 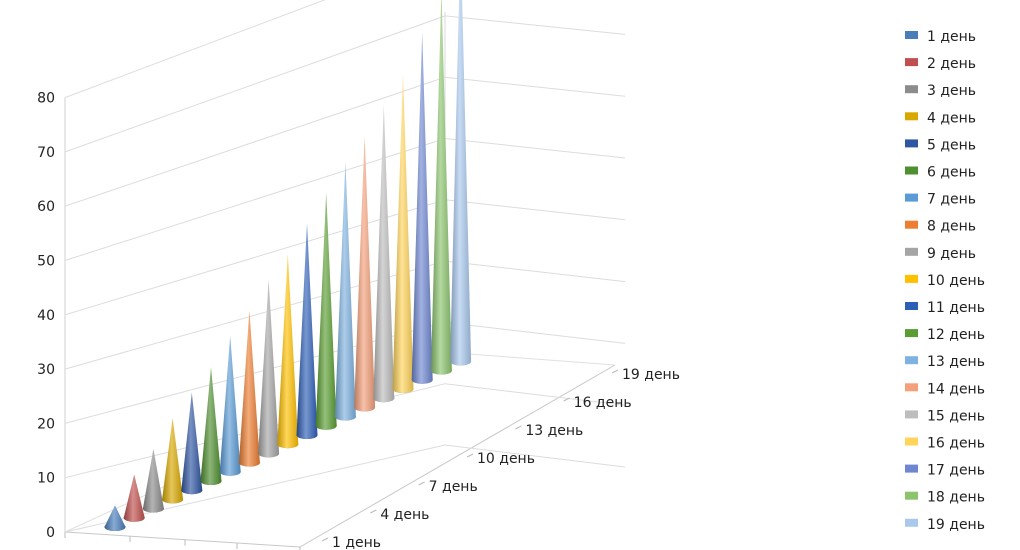 What do you see at coordinates (956, 525) in the screenshot?
I see `legend-label: 19 день` at bounding box center [956, 525].